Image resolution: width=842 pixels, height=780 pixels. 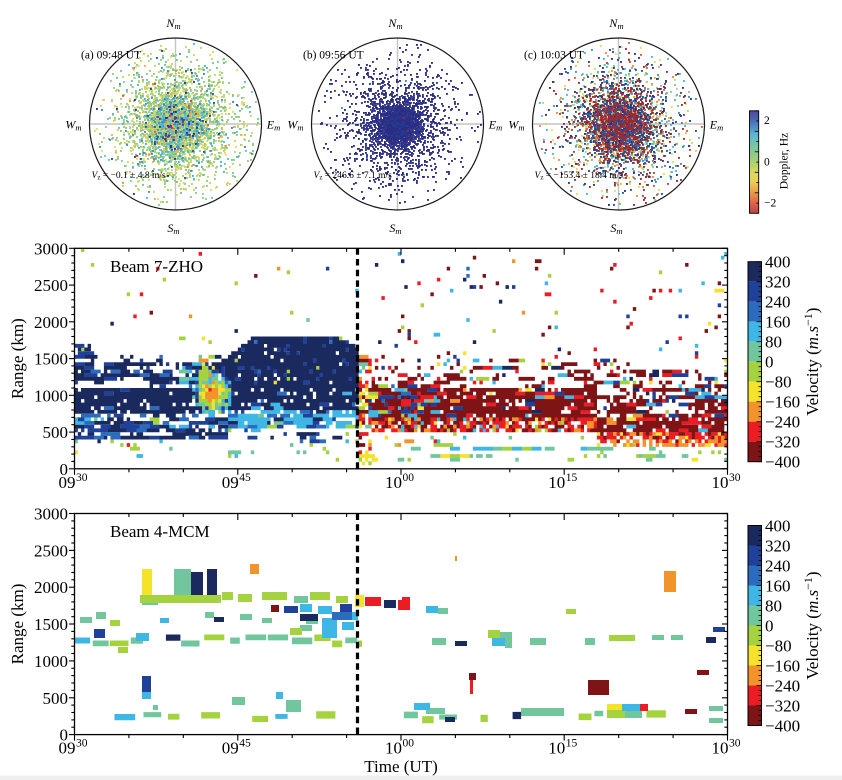 I want to click on svg-text: Beam 4-MCM, so click(x=160, y=531).